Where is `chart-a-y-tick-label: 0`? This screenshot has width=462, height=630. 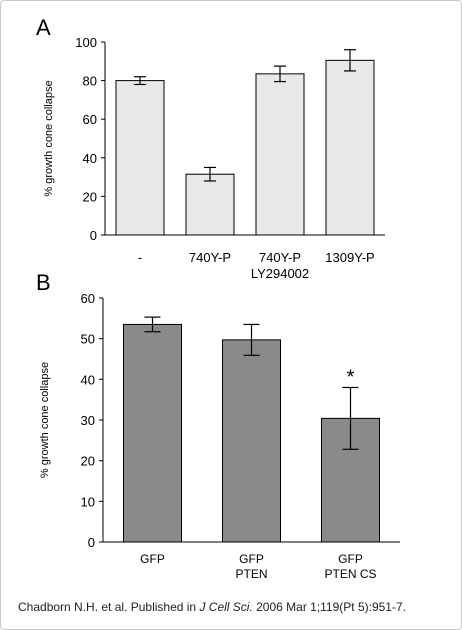
chart-a-y-tick-label: 0 is located at coordinates (93, 235).